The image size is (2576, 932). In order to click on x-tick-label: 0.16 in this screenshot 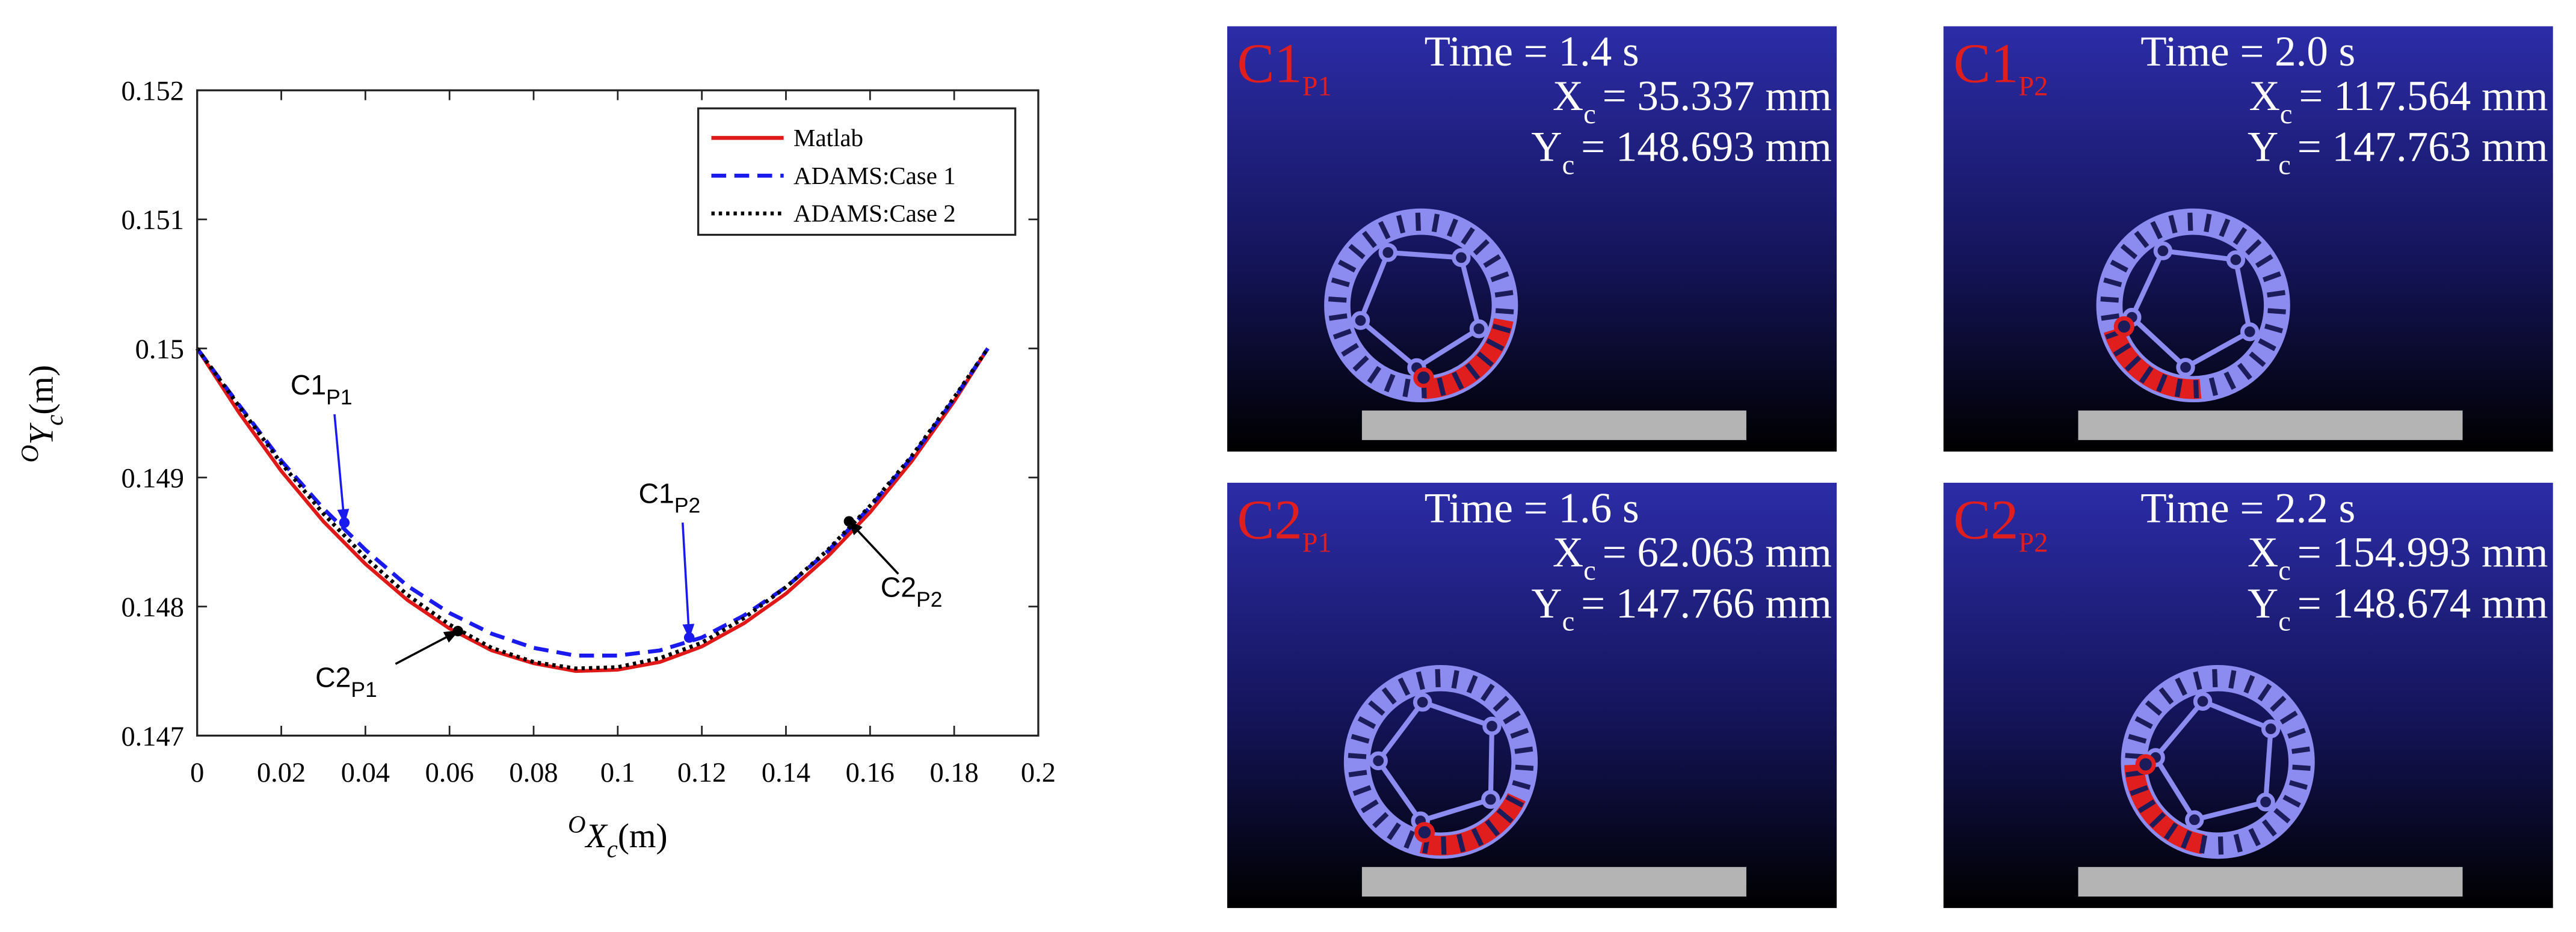, I will do `click(870, 773)`.